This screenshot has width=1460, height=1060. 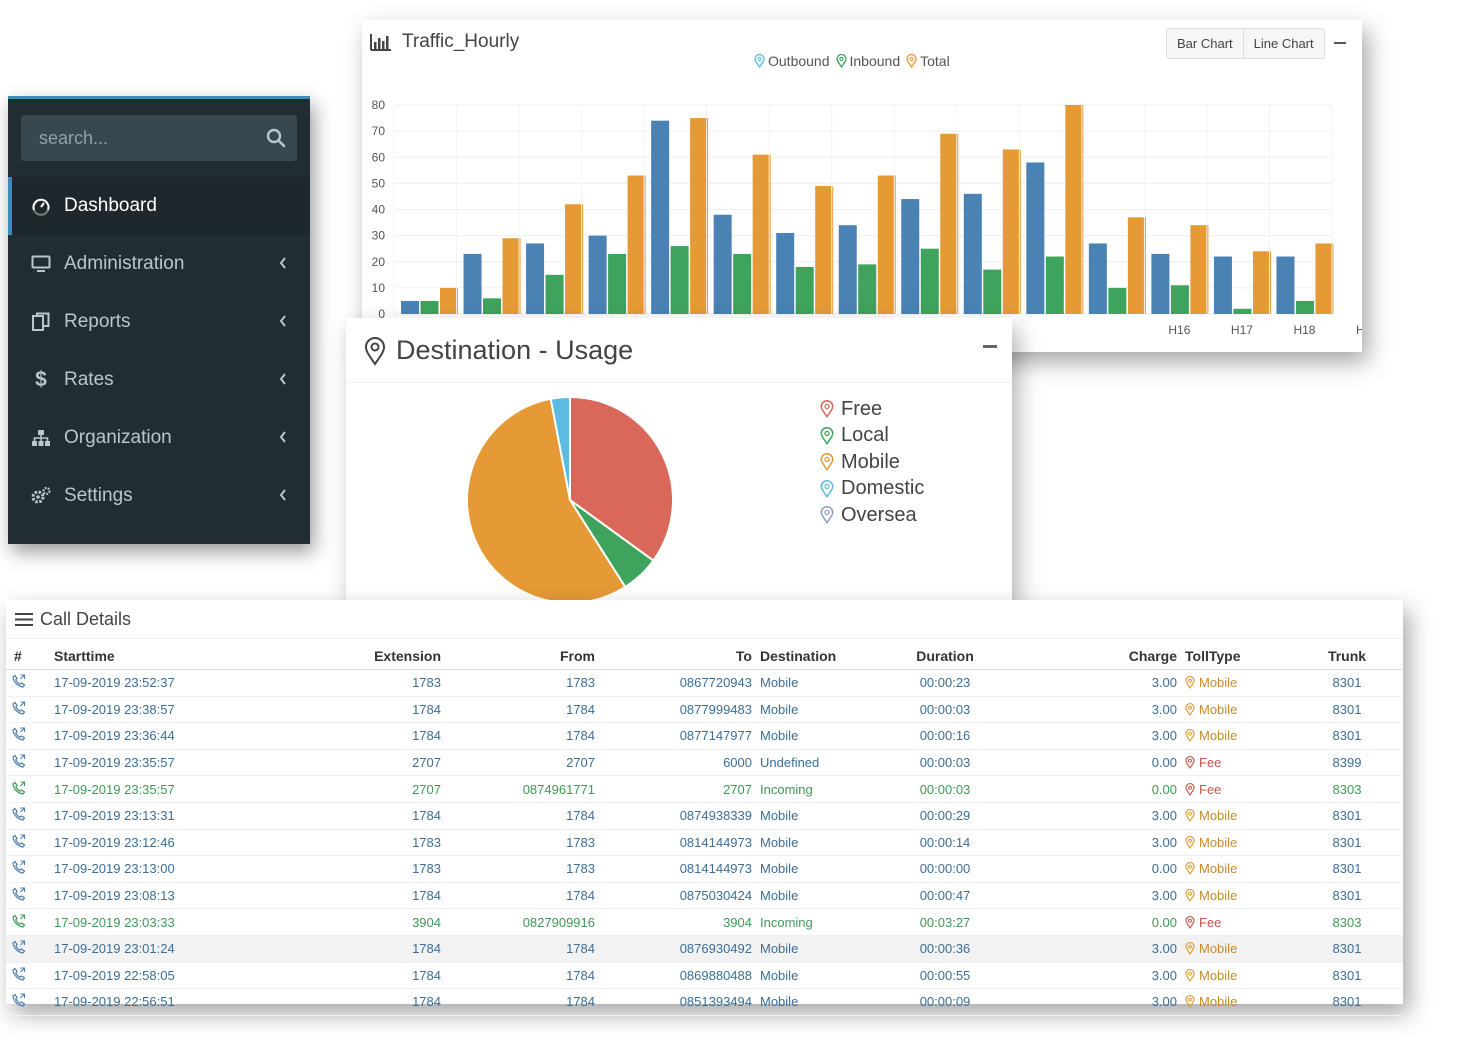 What do you see at coordinates (159, 496) in the screenshot?
I see `sidebar-item-settings: Settings` at bounding box center [159, 496].